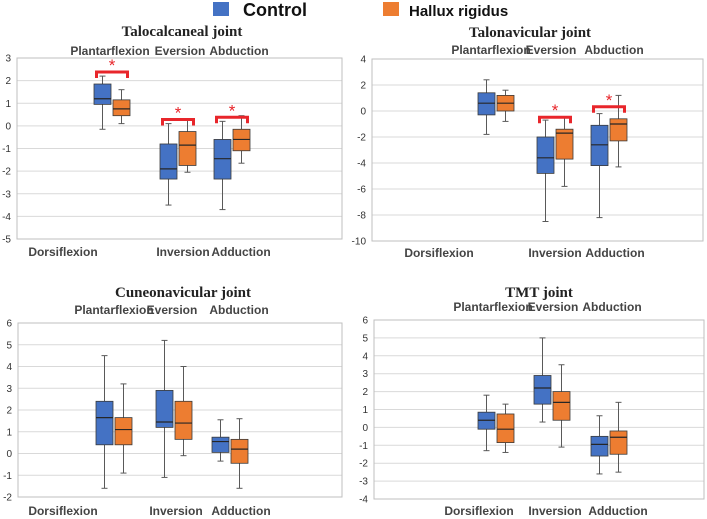 The width and height of the screenshot is (707, 519). I want to click on y-tick-label: 5, so click(9, 345).